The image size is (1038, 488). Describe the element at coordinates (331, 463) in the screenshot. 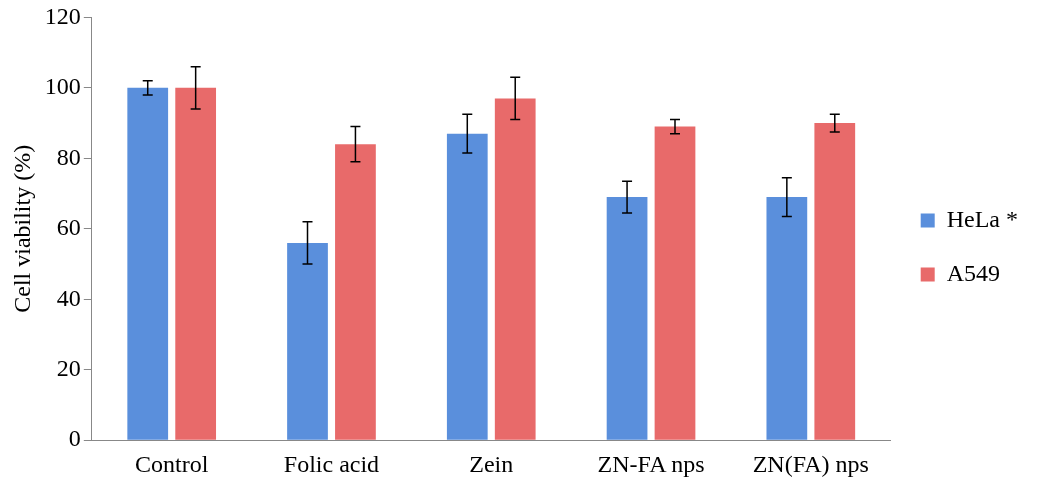

I see `x-tick-label: Folic acid` at that location.